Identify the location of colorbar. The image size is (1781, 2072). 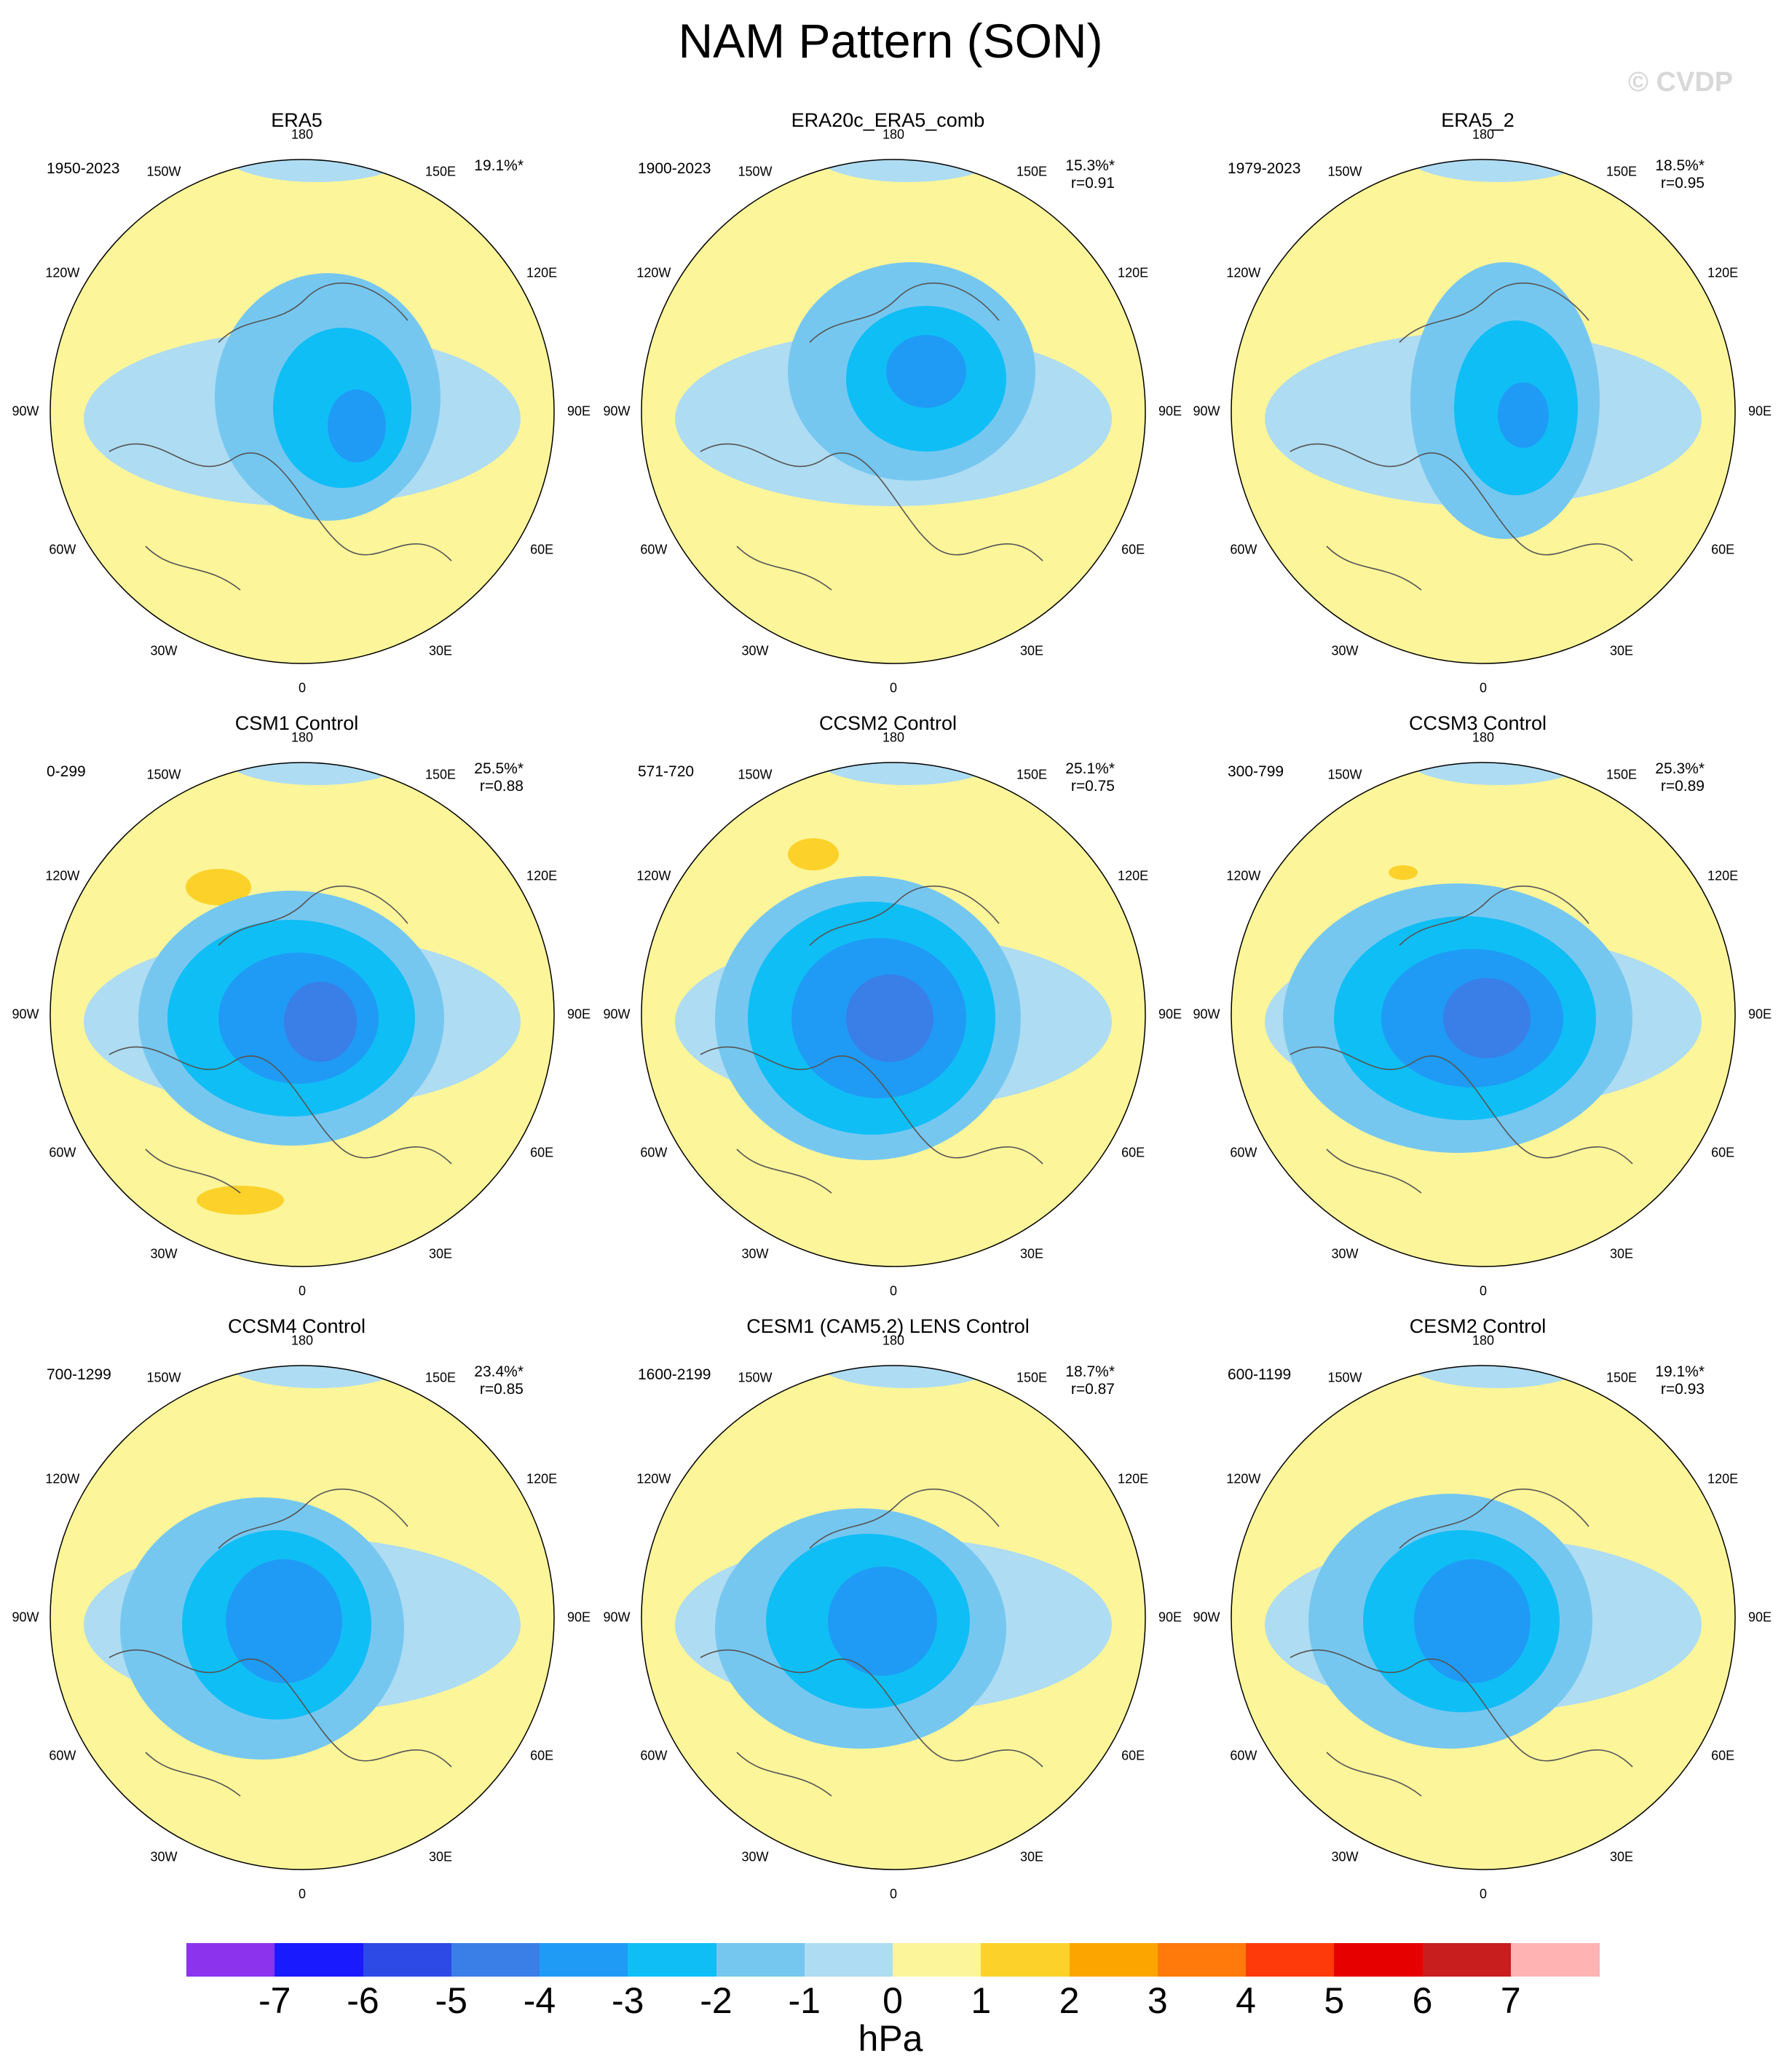
(893, 1960).